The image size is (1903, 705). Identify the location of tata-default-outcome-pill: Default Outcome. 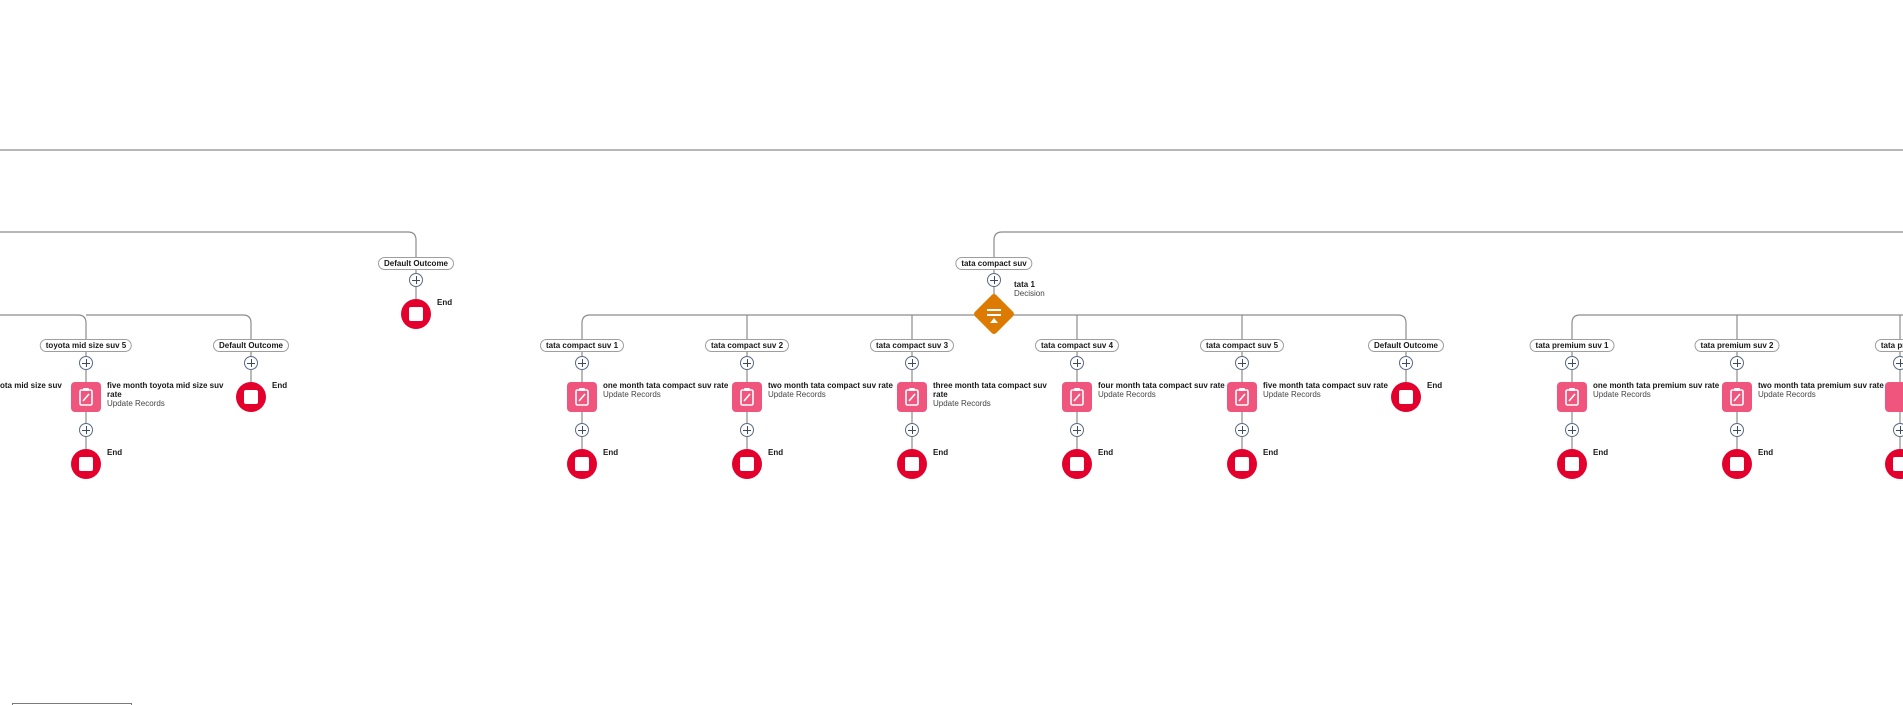
(1406, 345).